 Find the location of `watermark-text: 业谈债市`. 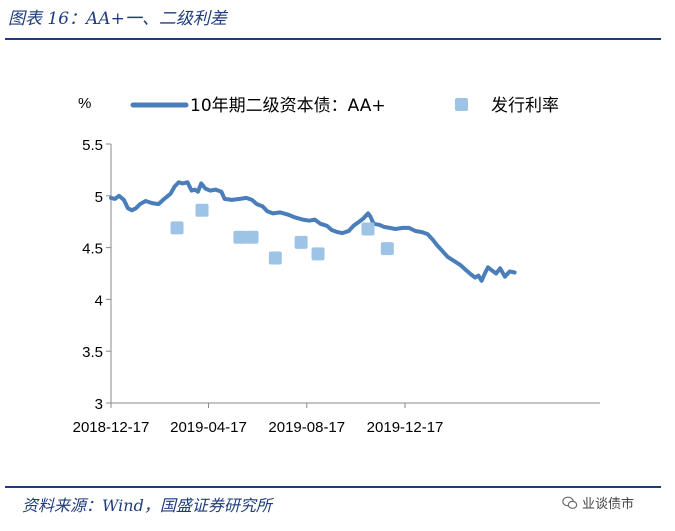

watermark-text: 业谈债市 is located at coordinates (608, 504).